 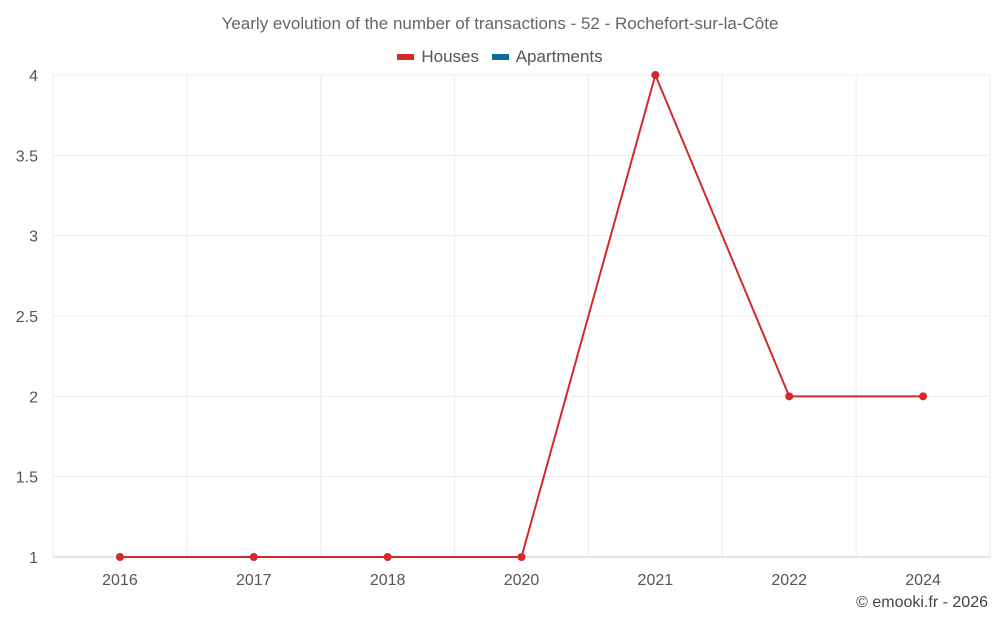 I want to click on x-tick-label: 2018, so click(x=388, y=580).